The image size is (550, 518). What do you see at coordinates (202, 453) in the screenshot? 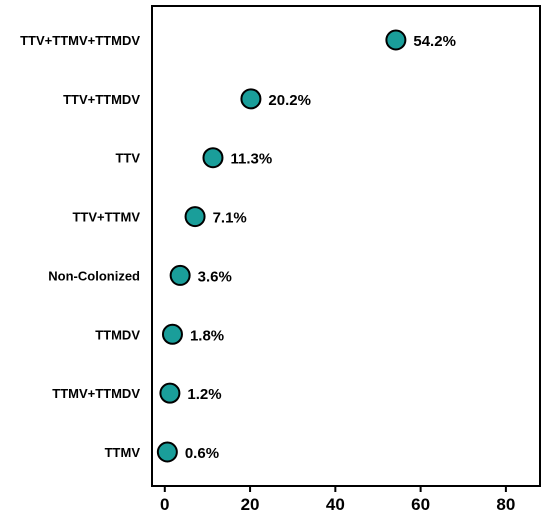
I see `value-label: 0.6%` at bounding box center [202, 453].